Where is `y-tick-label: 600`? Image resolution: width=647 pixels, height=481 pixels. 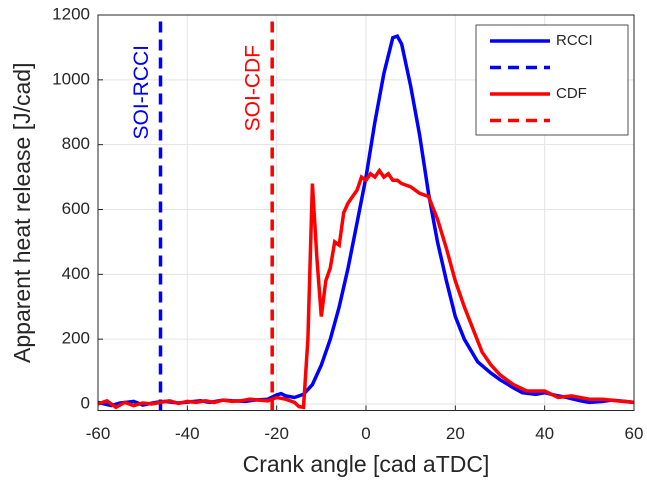 y-tick-label: 600 is located at coordinates (76, 208).